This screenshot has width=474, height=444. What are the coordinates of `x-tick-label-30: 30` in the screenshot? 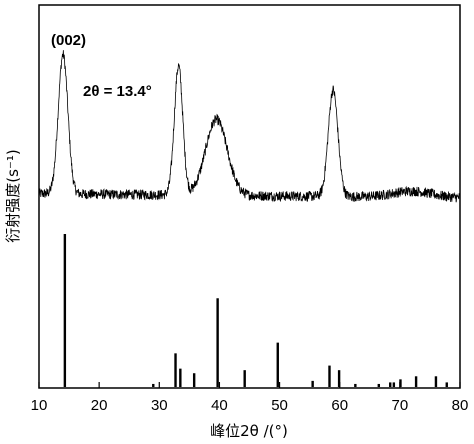 It's located at (159, 405).